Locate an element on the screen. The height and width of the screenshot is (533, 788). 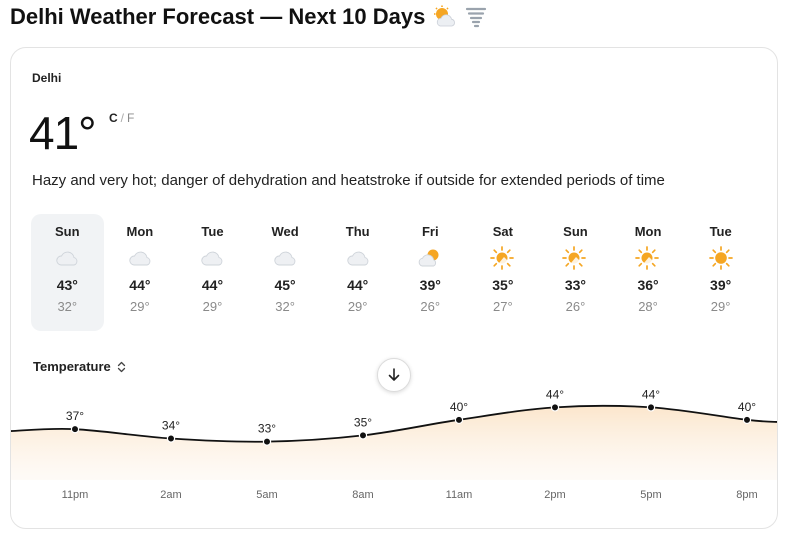
x-axis-tick-label: 5pm is located at coordinates (650, 495).